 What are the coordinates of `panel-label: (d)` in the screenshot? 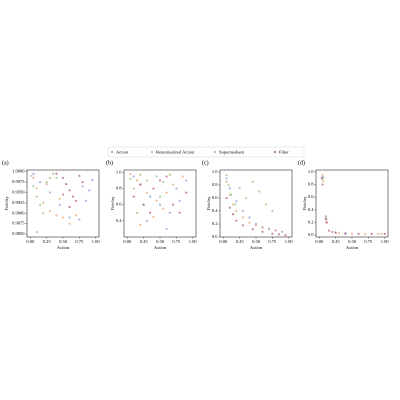 It's located at (301, 162).